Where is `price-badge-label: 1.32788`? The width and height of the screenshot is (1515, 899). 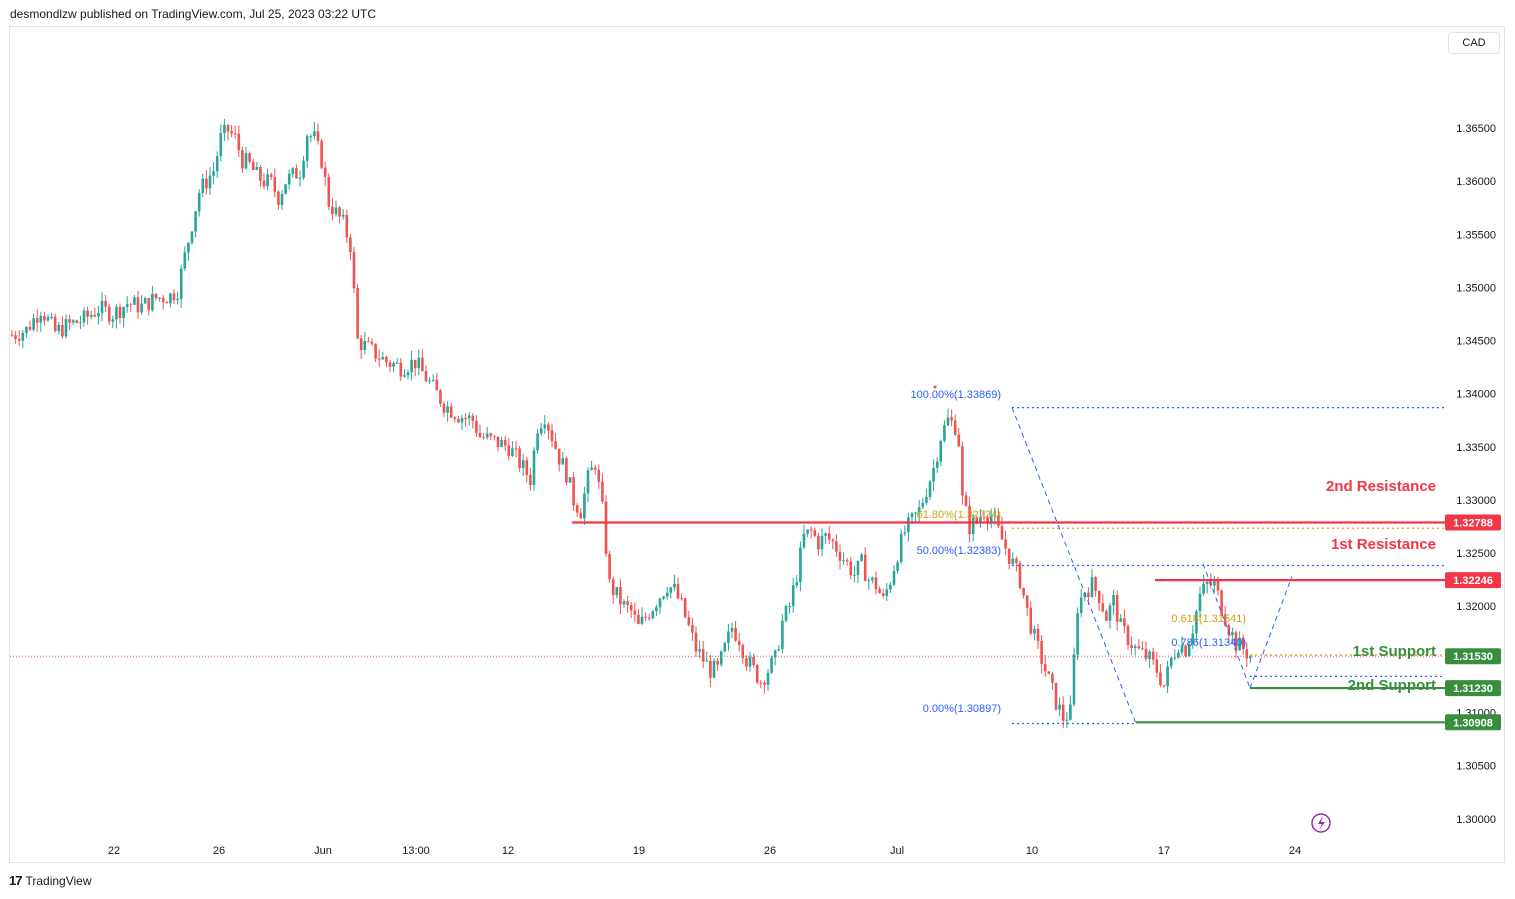
price-badge-label: 1.32788 is located at coordinates (1473, 523).